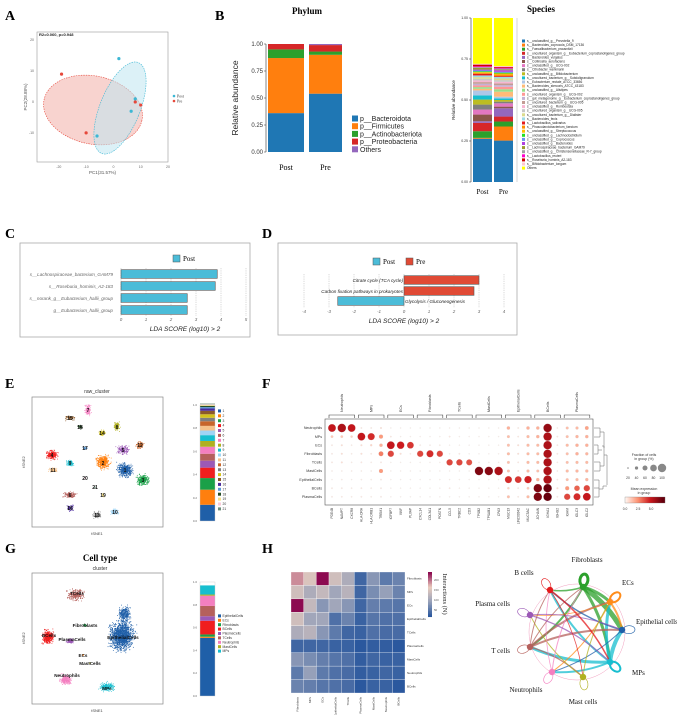  What do you see at coordinates (180, 101) in the screenshot?
I see `legend-label: Pre` at bounding box center [180, 101].